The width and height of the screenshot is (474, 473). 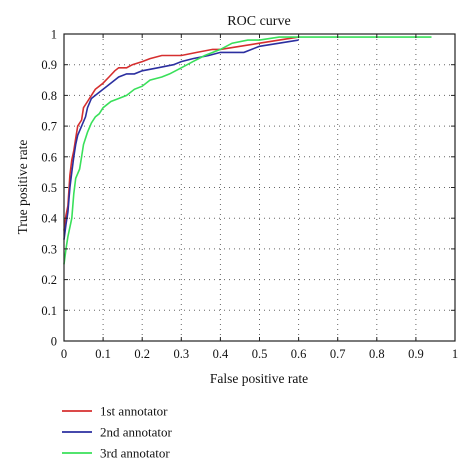 I want to click on x-tick-label-5: 0.5, so click(x=260, y=354).